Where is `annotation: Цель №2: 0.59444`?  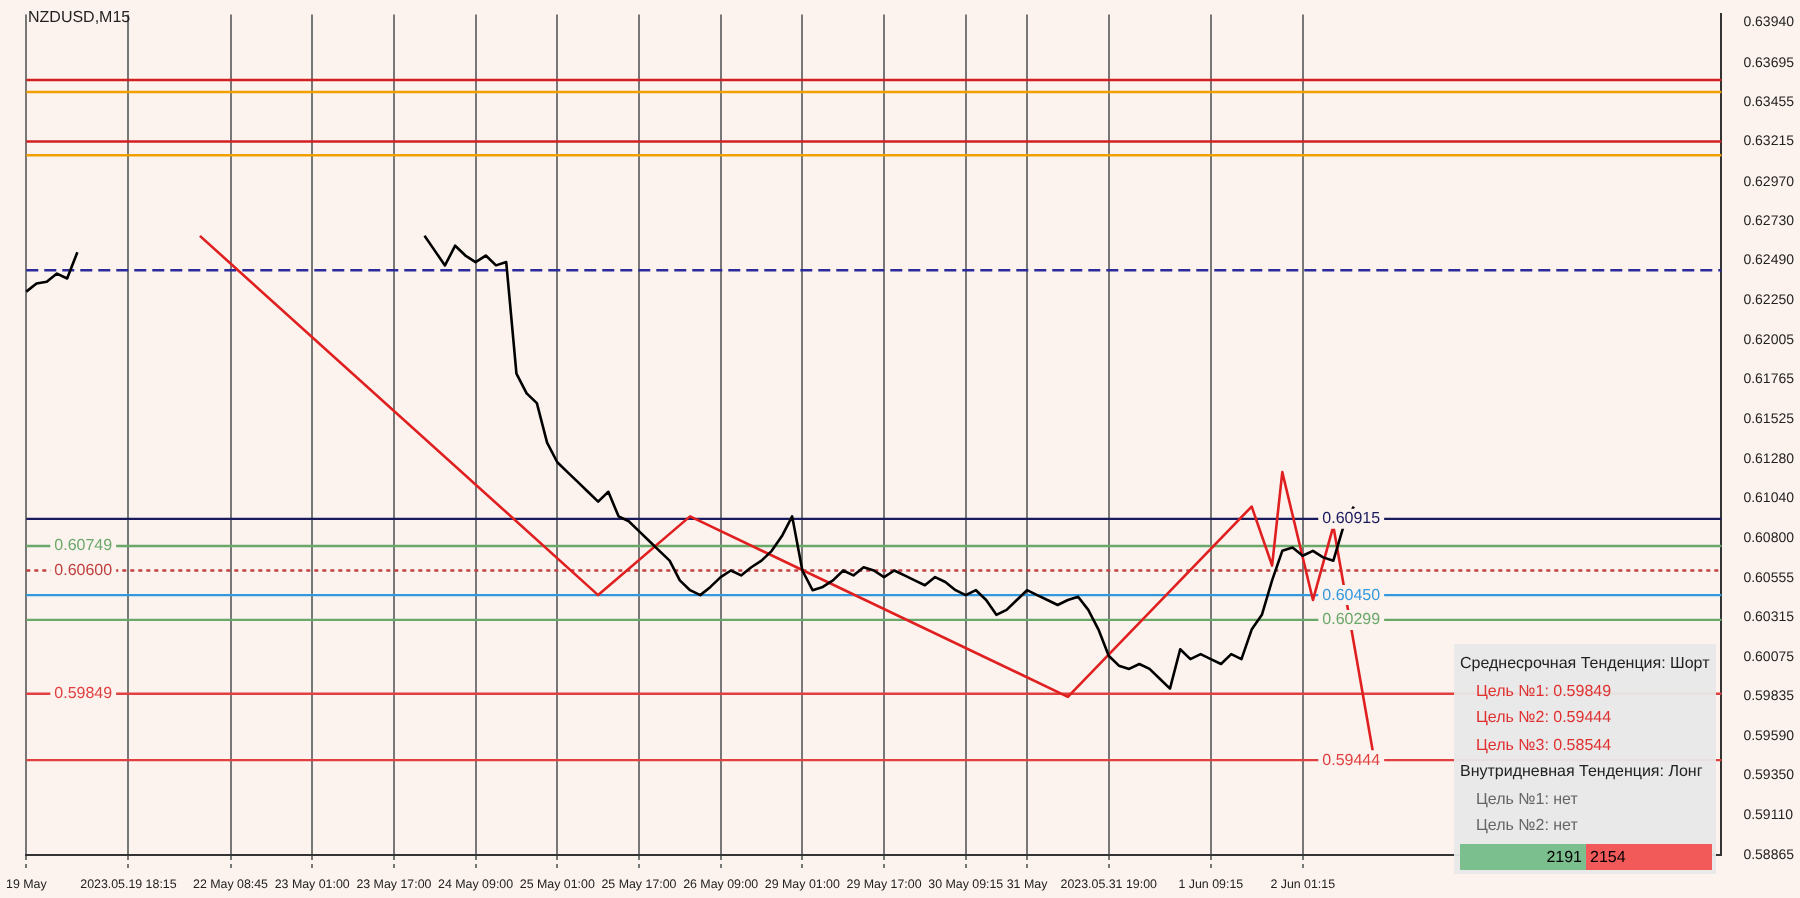
annotation: Цель №2: 0.59444 is located at coordinates (1544, 718).